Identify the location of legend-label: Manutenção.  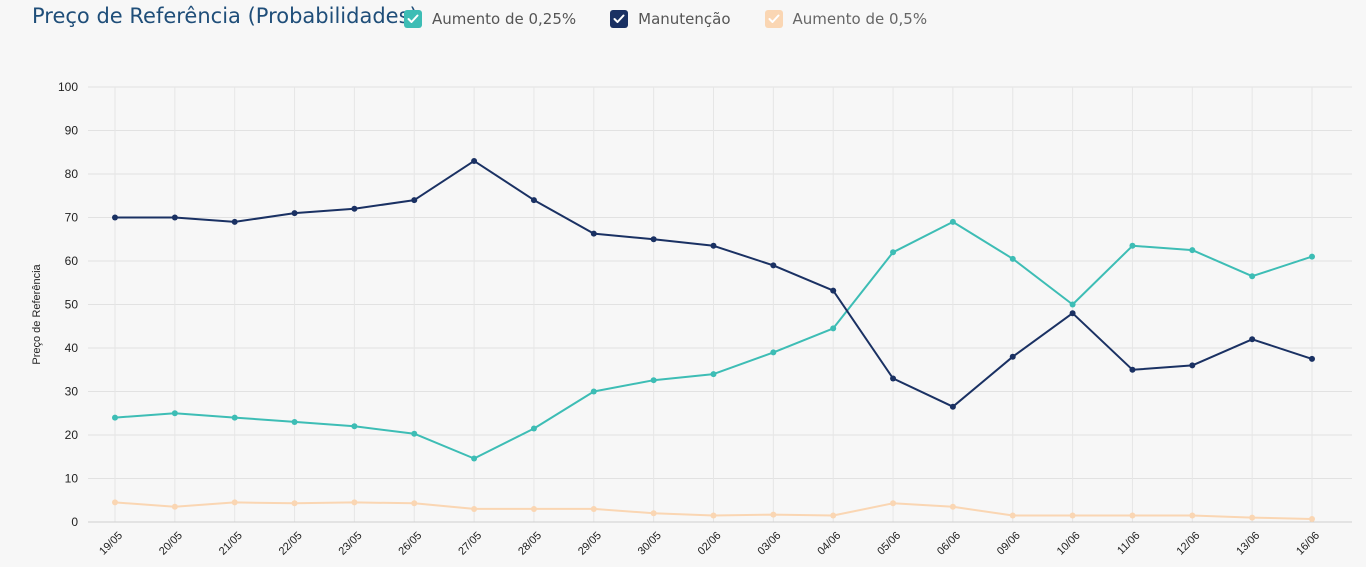
(684, 19).